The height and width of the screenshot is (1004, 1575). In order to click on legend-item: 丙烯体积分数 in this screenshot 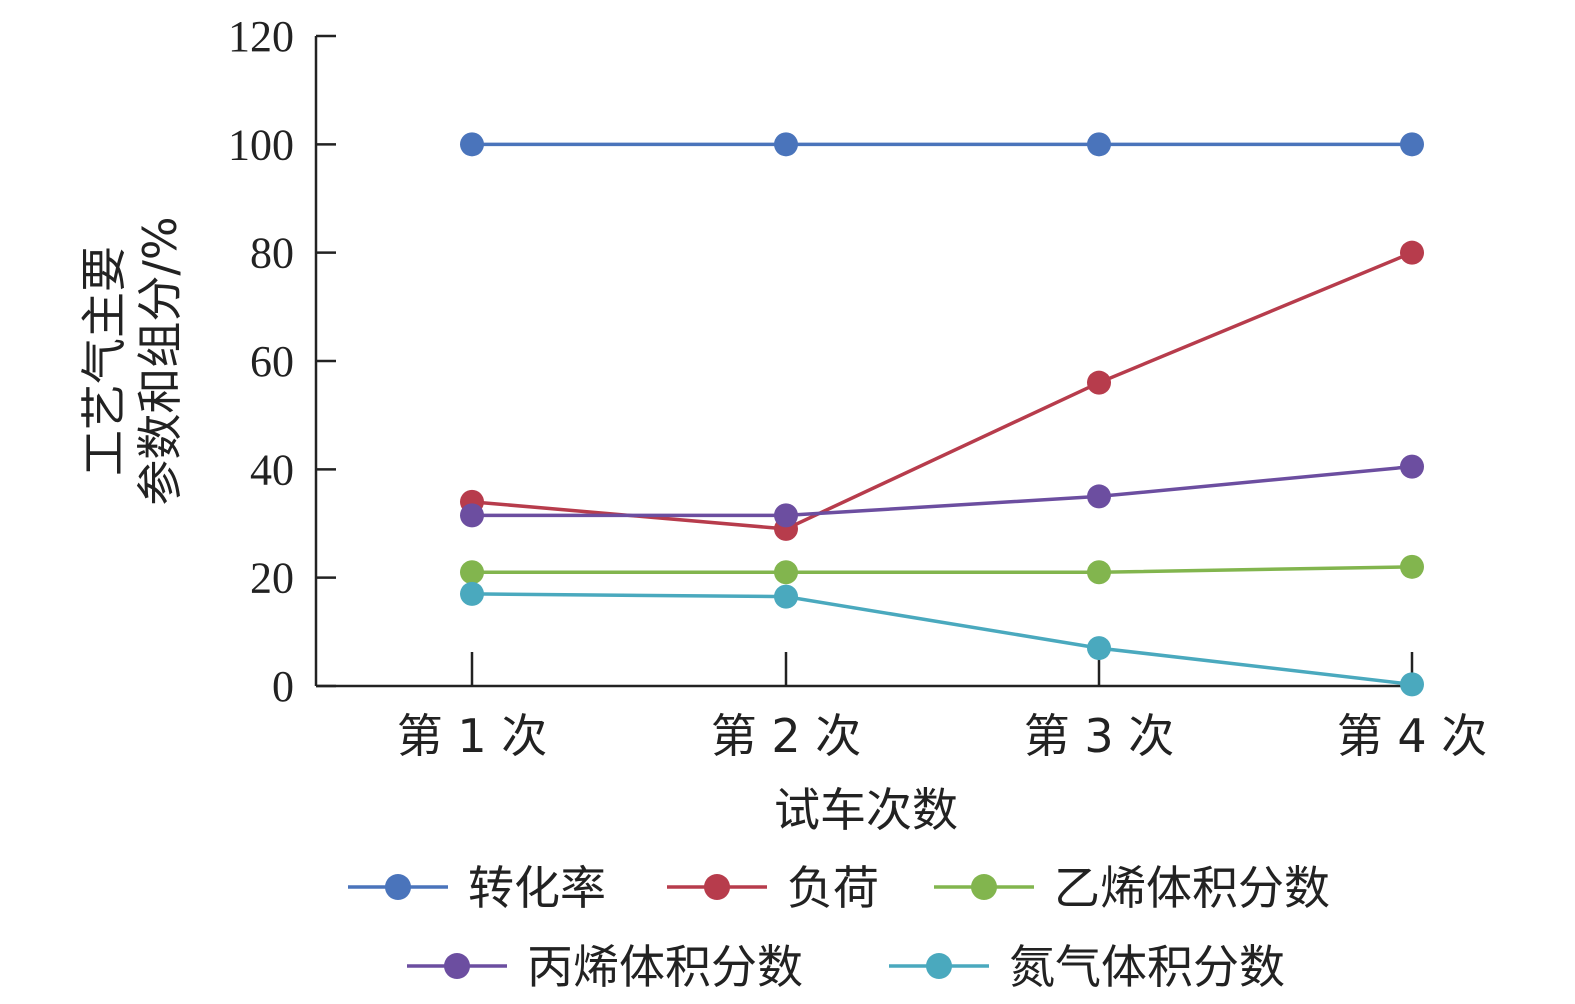, I will do `click(605, 967)`.